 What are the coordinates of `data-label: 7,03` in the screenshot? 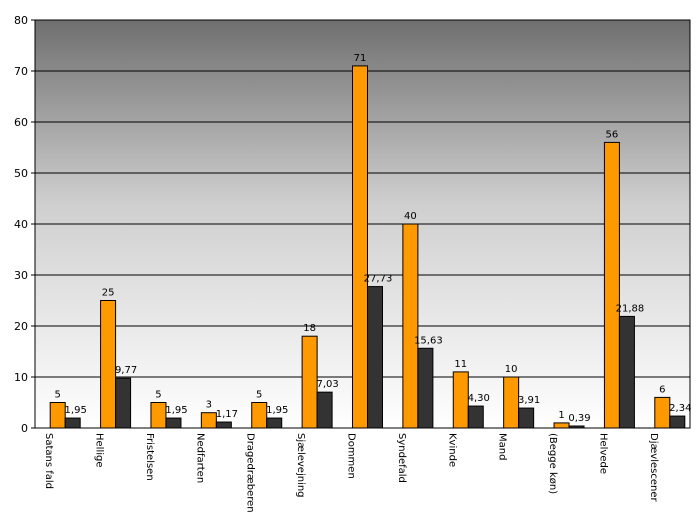 It's located at (327, 384).